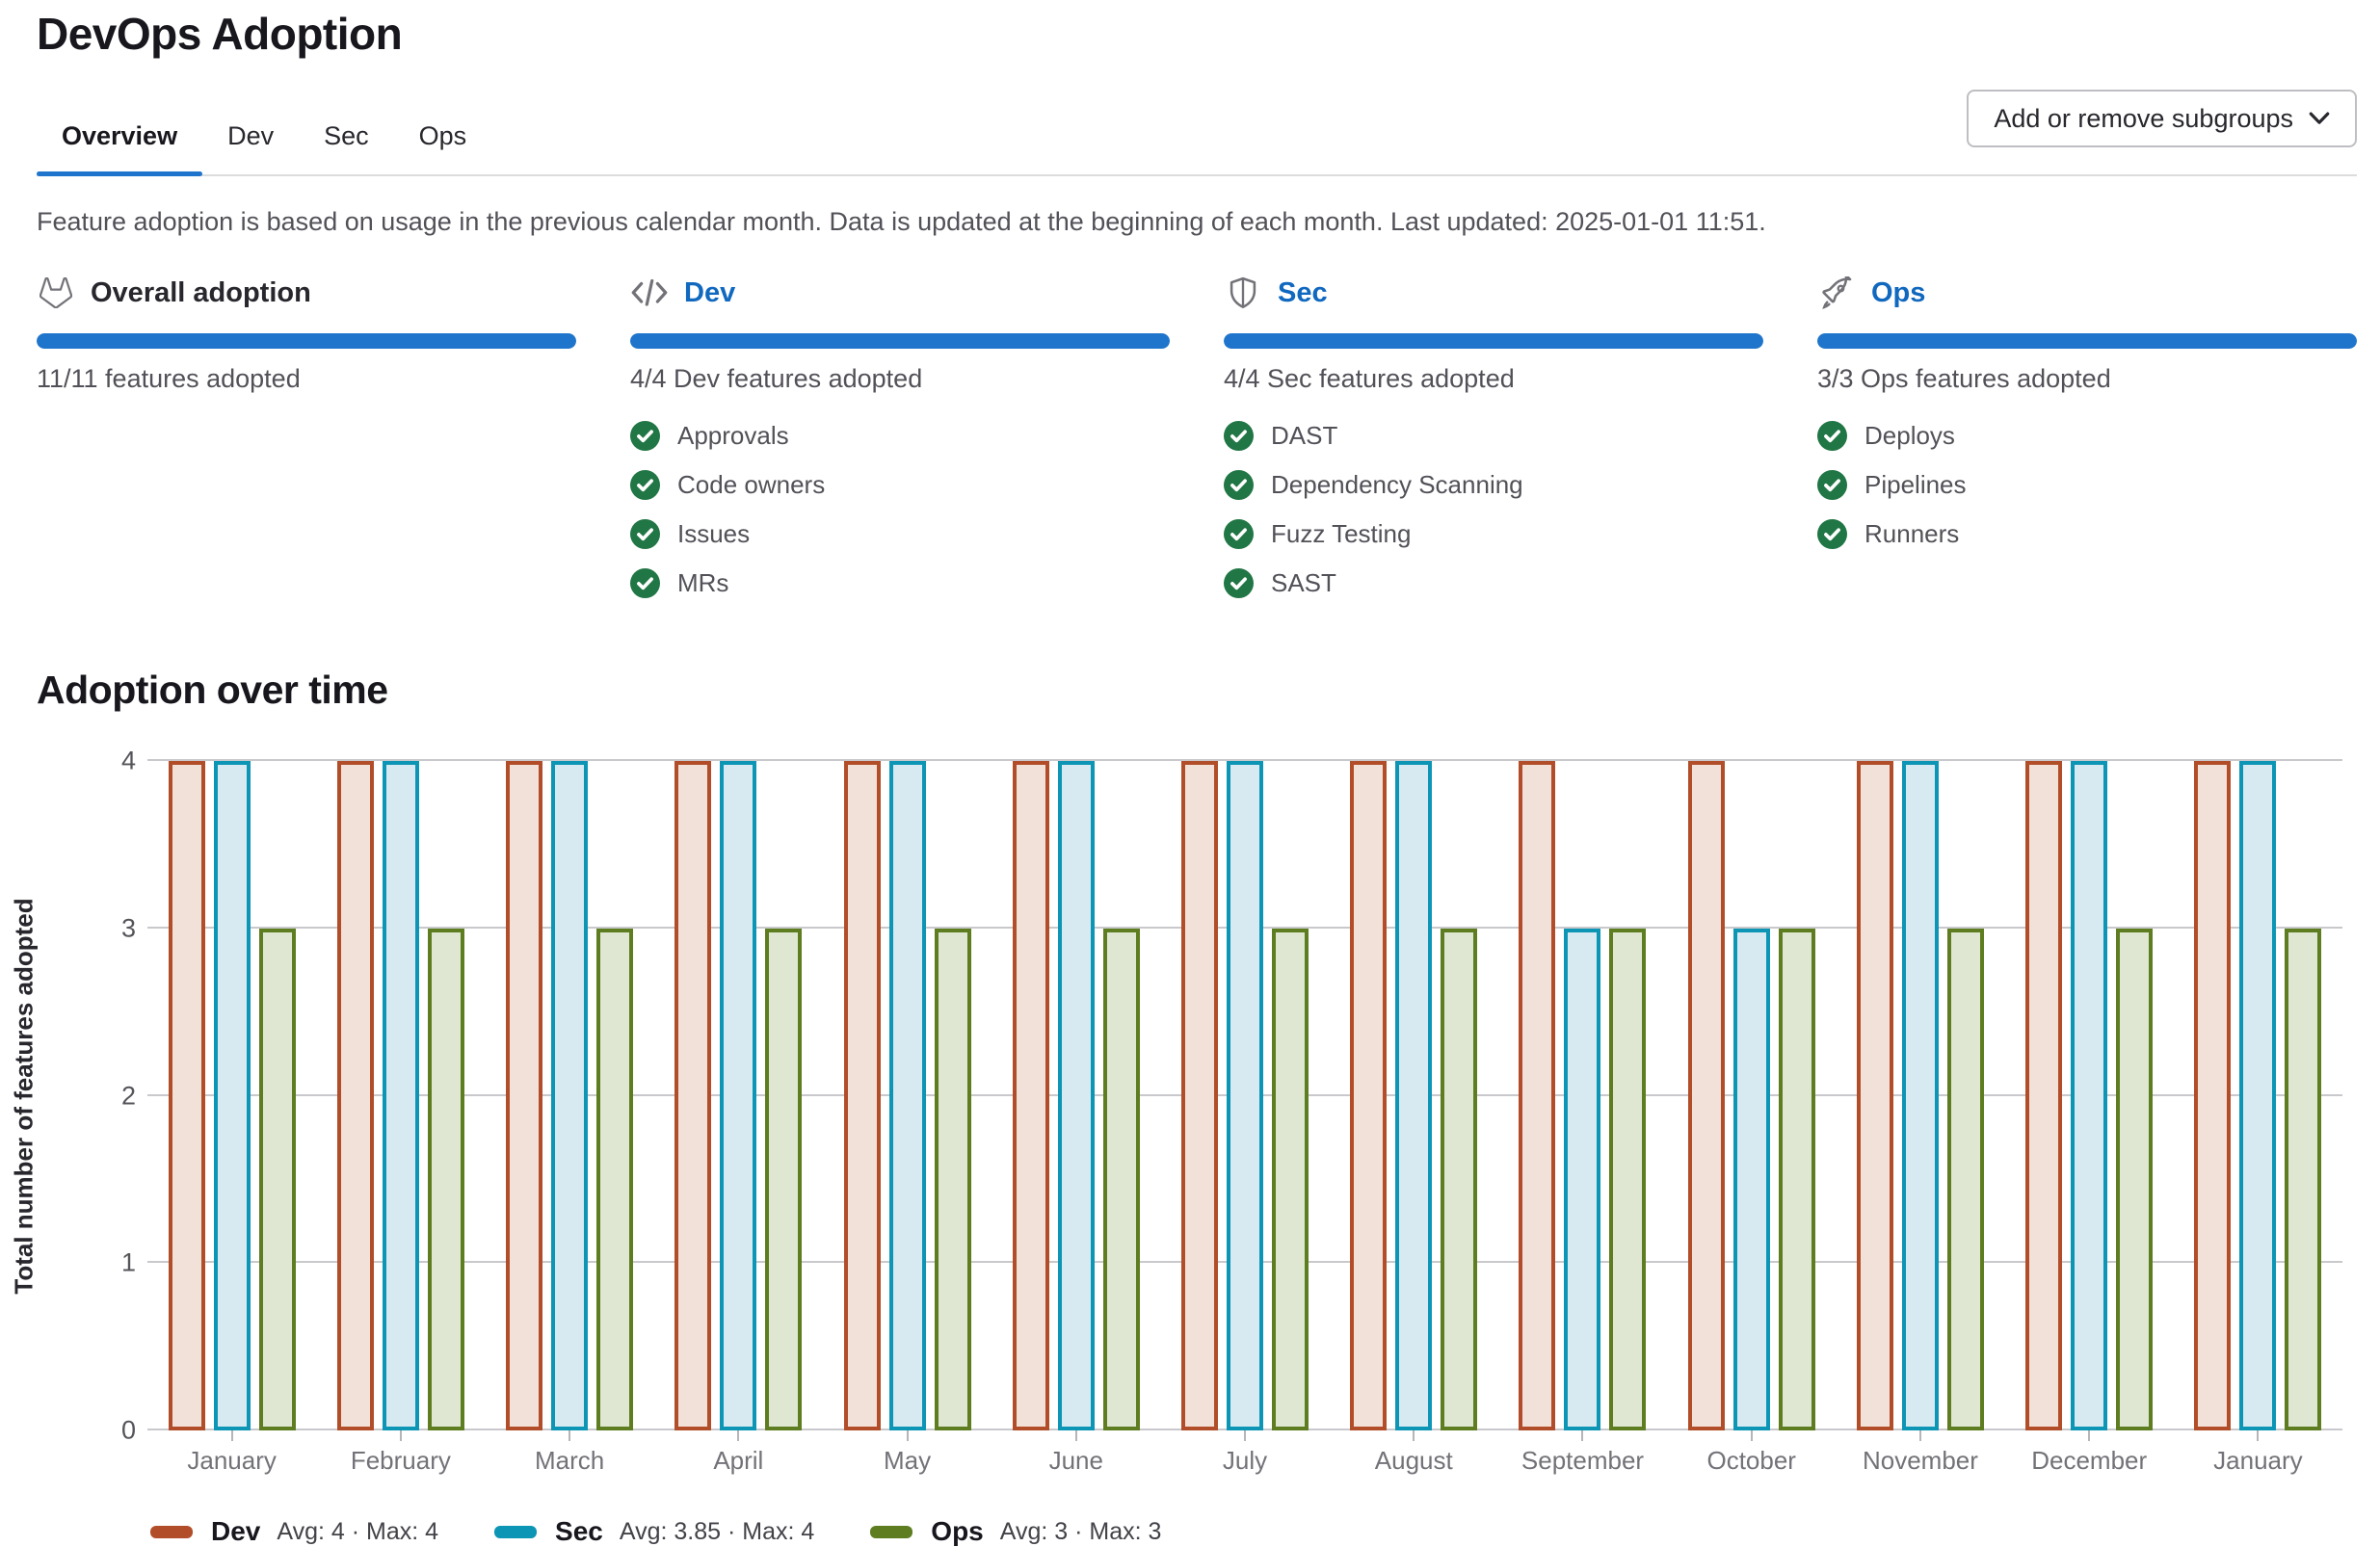  What do you see at coordinates (1494, 293) in the screenshot?
I see `card-header: Sec` at bounding box center [1494, 293].